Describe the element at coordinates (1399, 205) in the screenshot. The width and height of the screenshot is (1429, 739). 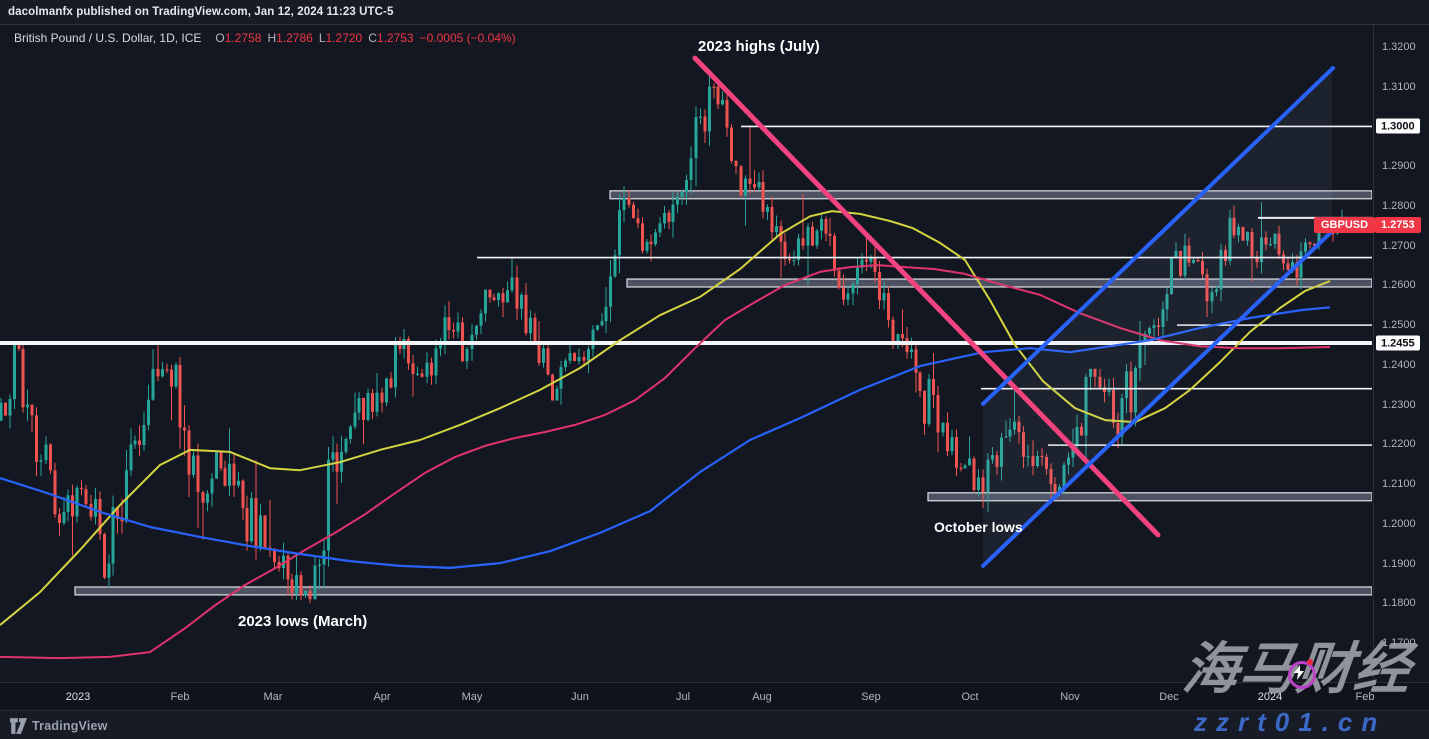
I see `price-tick-1.2800: 1.2800` at that location.